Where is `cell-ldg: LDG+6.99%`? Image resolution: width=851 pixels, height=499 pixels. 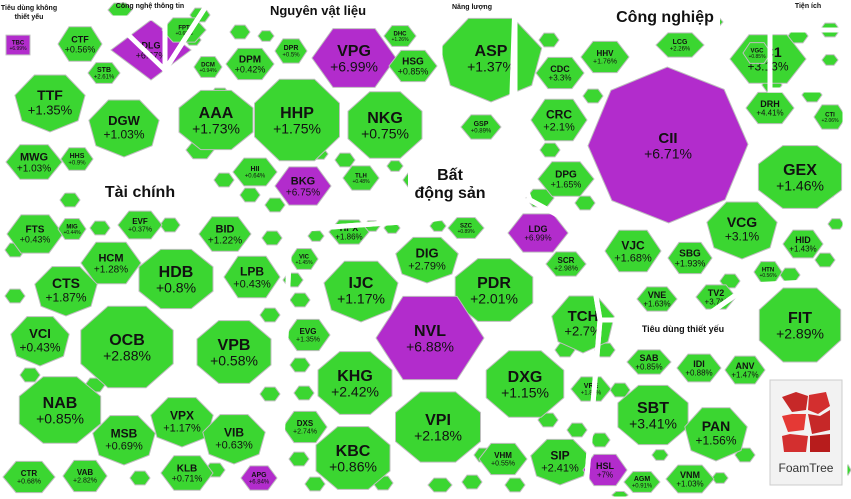
cell-ldg: LDG+6.99% is located at coordinates (538, 233).